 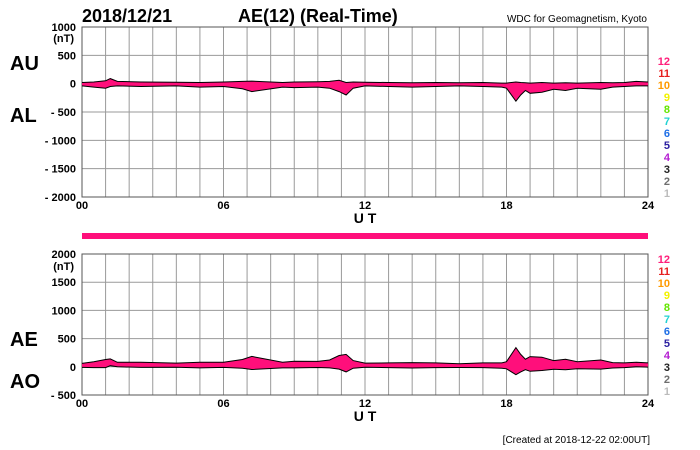 I want to click on chart-title: AE(12) (Real-Time), so click(x=318, y=16).